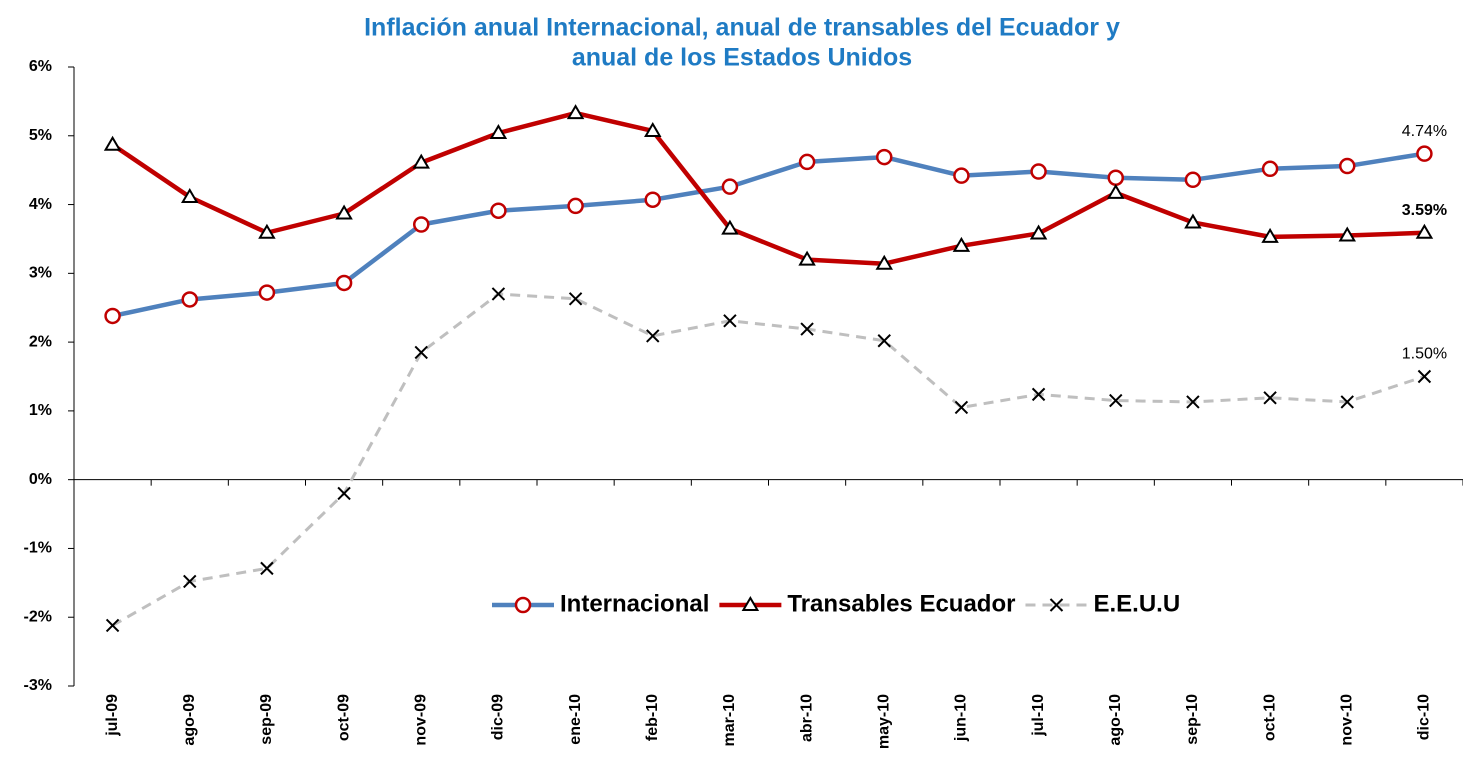 Image resolution: width=1463 pixels, height=769 pixels. Describe the element at coordinates (40, 479) in the screenshot. I see `y-tick-label: 0%` at that location.